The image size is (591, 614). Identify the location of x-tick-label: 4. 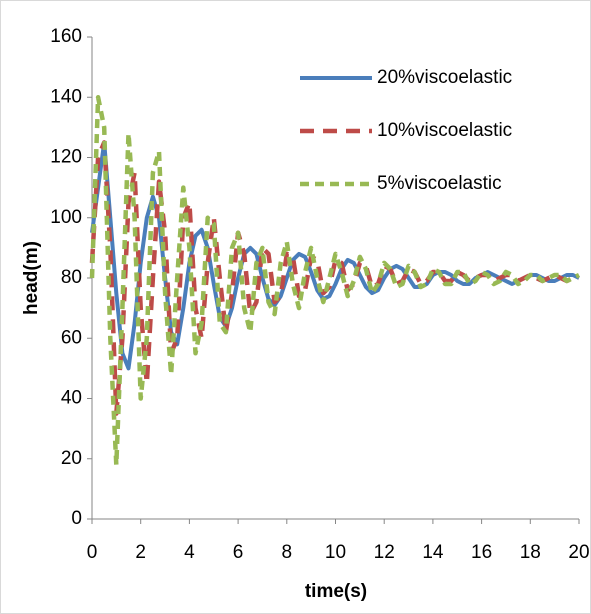
(189, 552).